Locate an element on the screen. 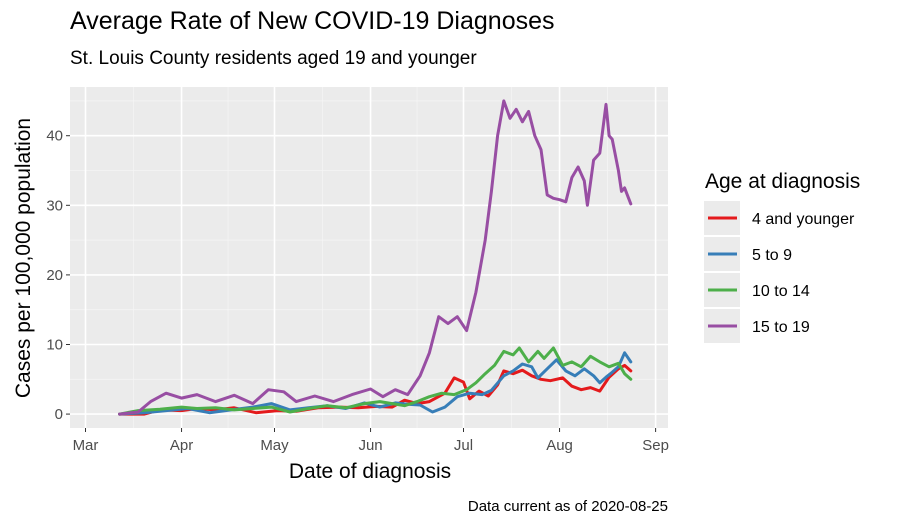  legend-item-label: 10 to 14 is located at coordinates (781, 291).